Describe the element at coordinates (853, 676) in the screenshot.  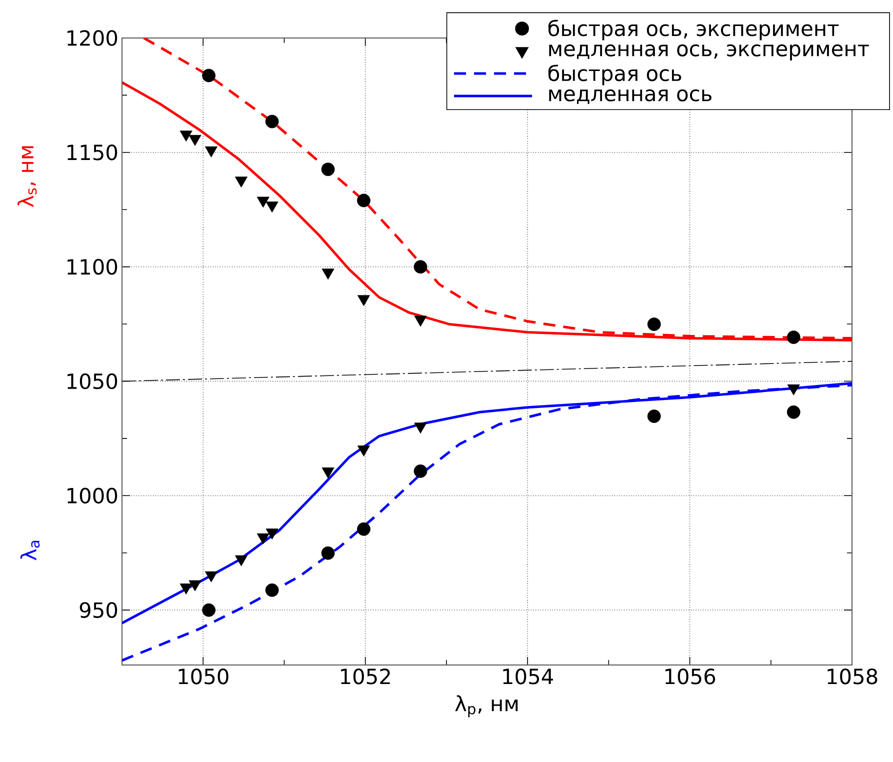
I see `x-tick-label: 1058` at that location.